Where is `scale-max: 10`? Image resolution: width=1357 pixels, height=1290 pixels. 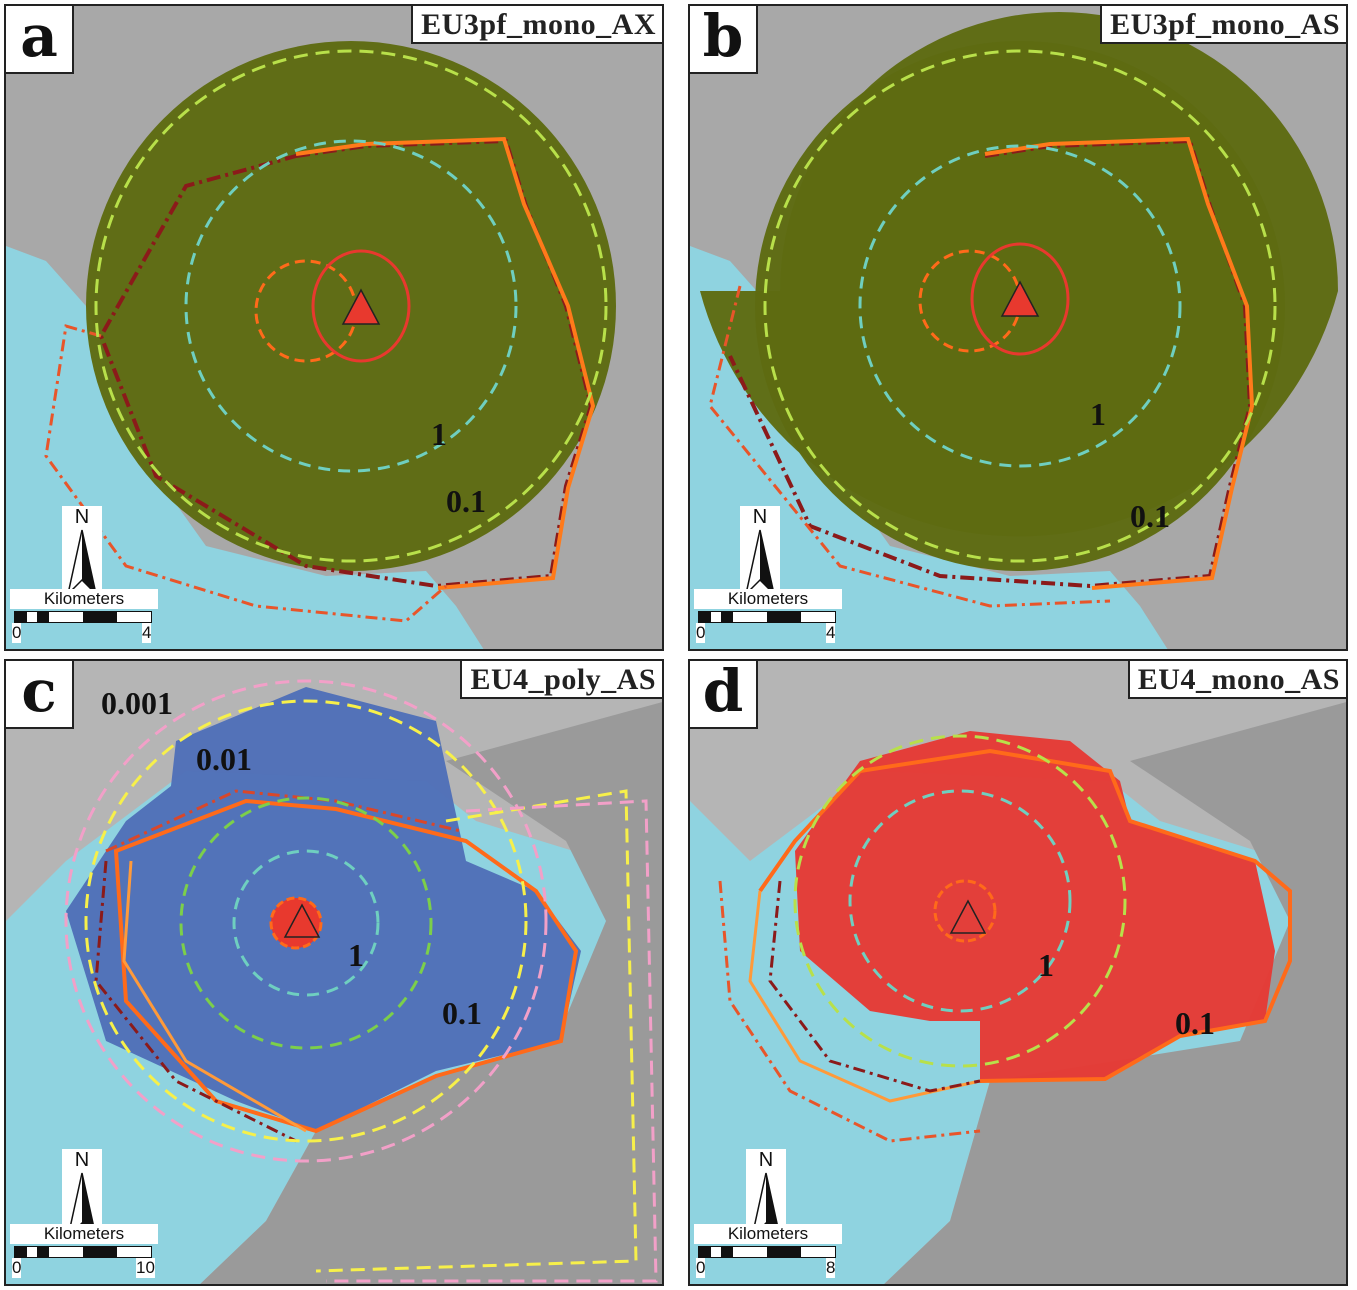
scale-max: 10 is located at coordinates (145, 1268).